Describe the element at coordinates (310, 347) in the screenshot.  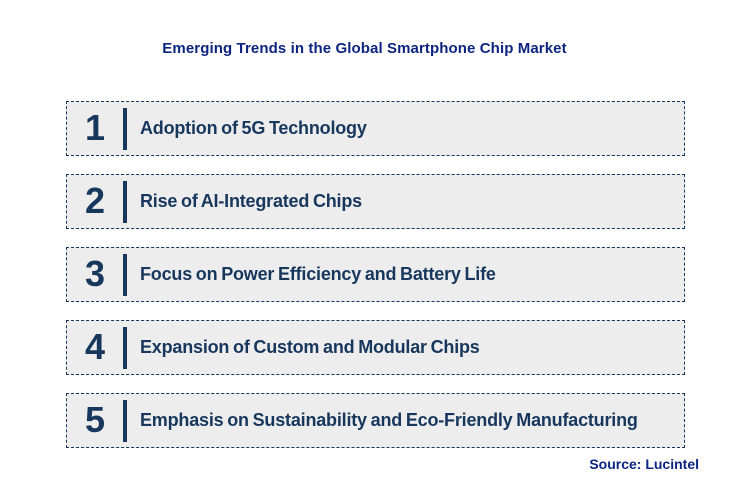
I see `trend-label: Expansion of Custom and Modular Chips` at that location.